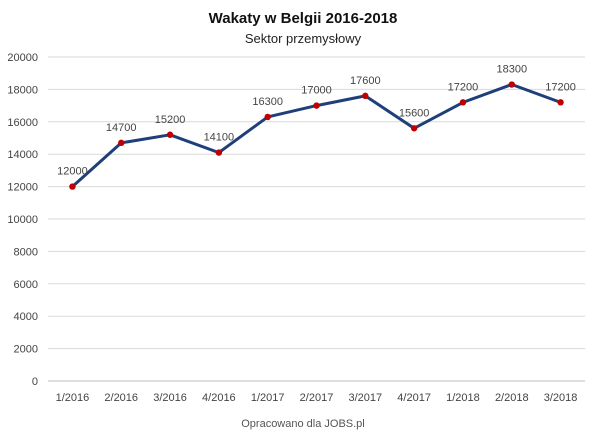 This screenshot has width=605, height=440. What do you see at coordinates (22, 90) in the screenshot?
I see `y-tick-label: 18000` at bounding box center [22, 90].